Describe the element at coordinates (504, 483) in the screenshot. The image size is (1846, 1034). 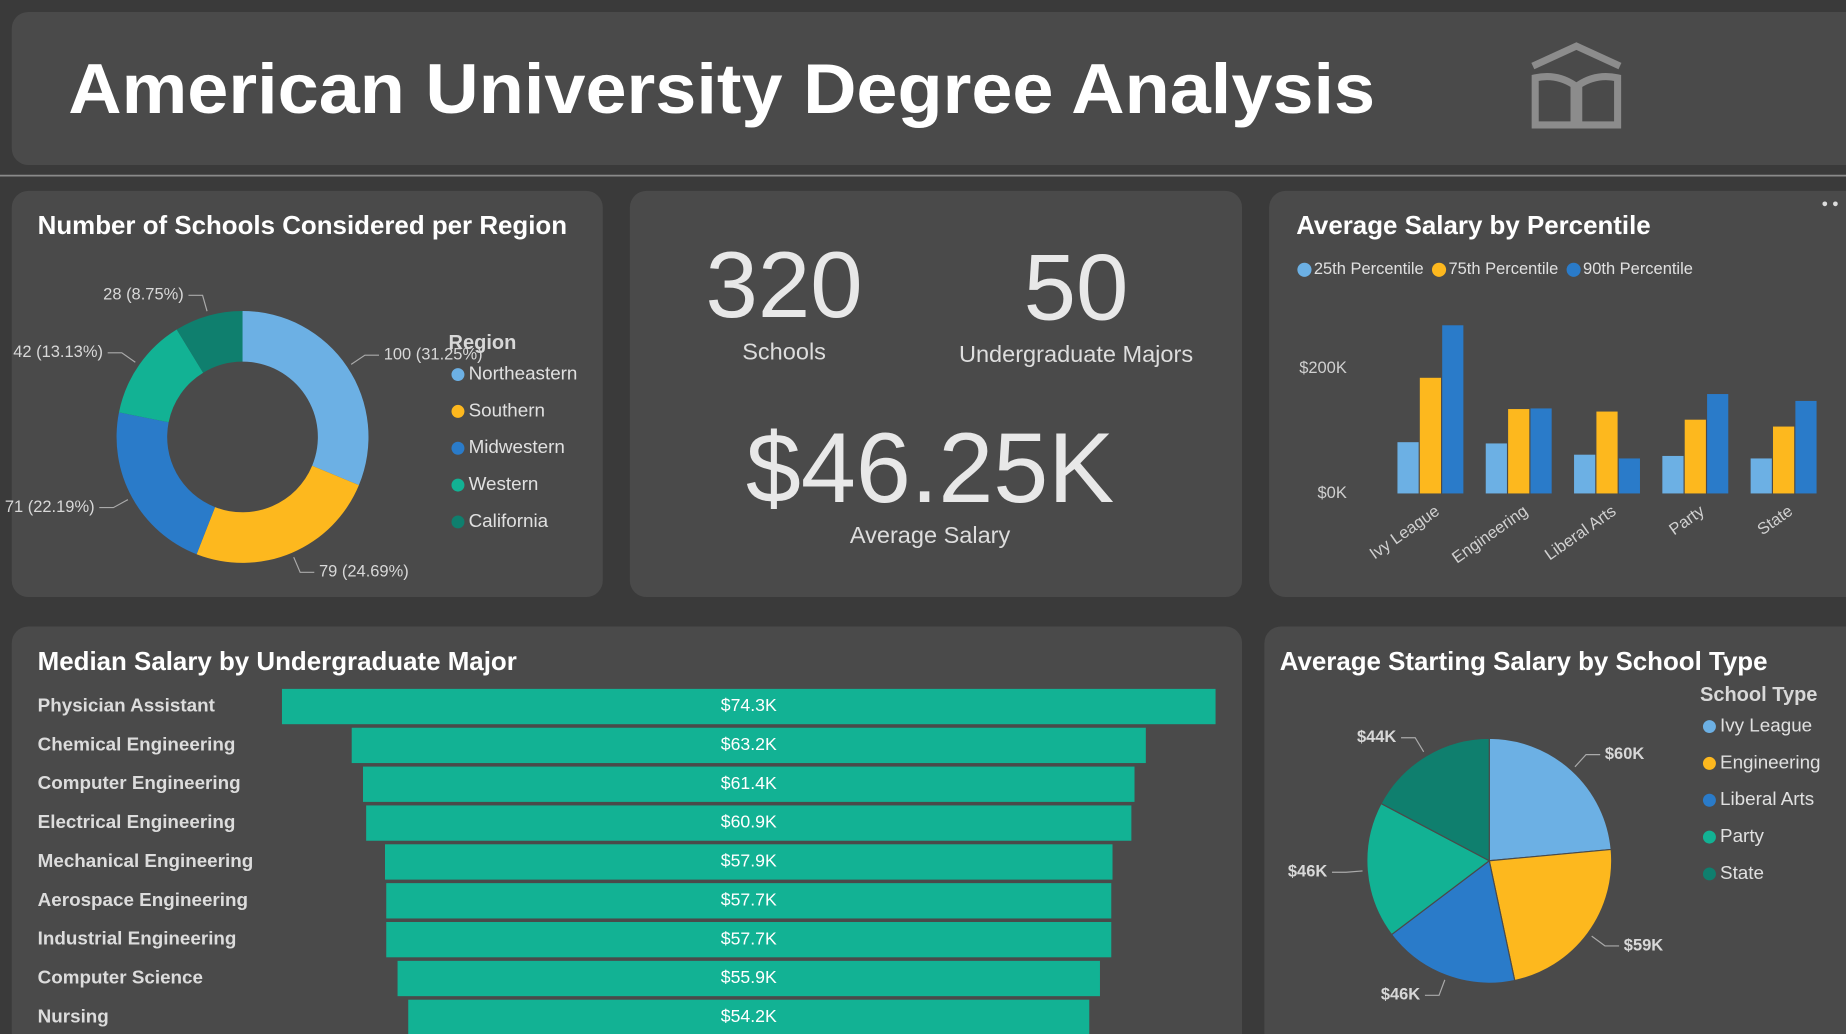
I see `legend-label: Western` at that location.